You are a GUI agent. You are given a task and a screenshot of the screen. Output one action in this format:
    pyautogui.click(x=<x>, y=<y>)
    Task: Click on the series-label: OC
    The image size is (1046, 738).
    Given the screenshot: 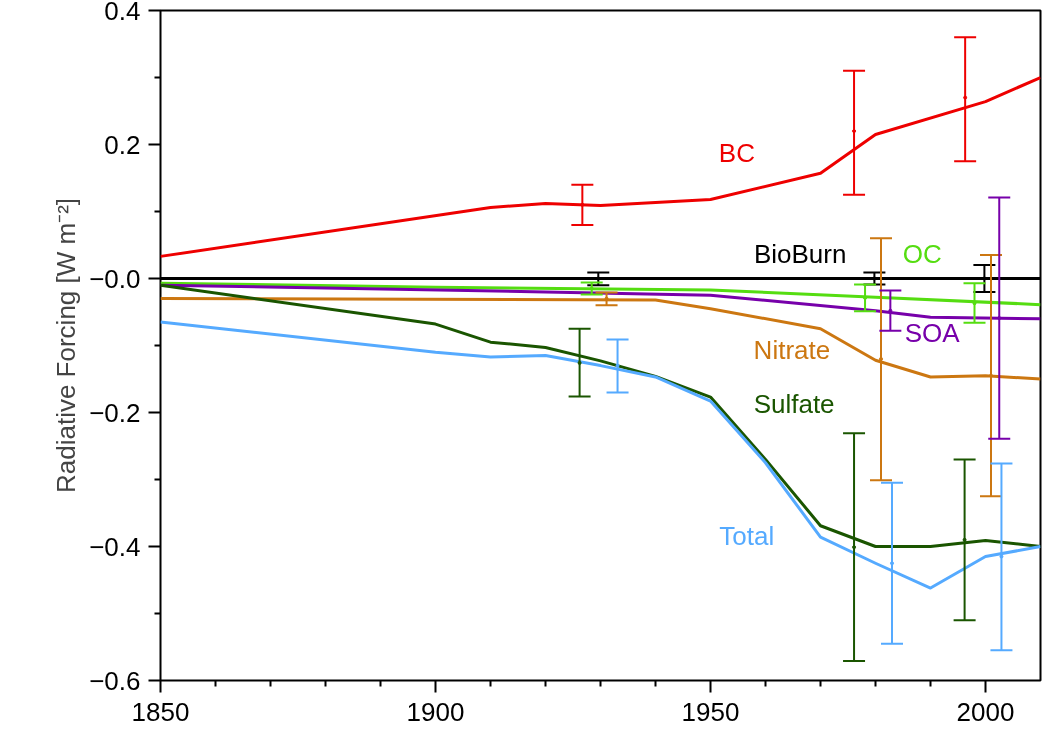 What is the action you would take?
    pyautogui.click(x=922, y=253)
    